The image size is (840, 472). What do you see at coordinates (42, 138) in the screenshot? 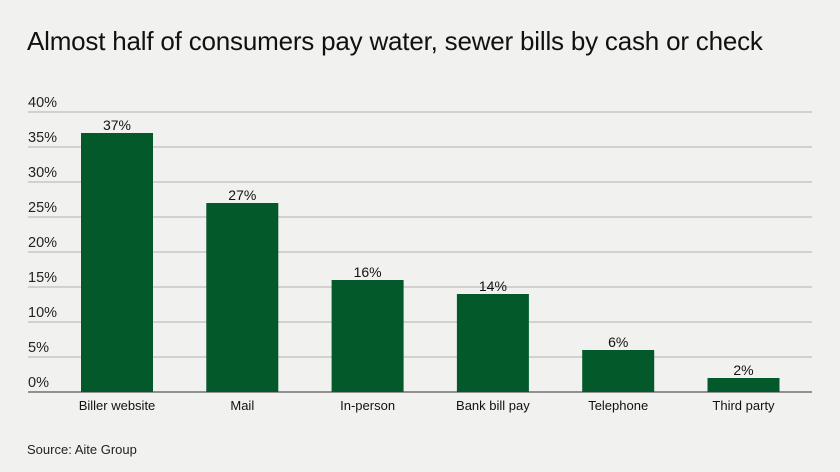
I see `y-tick-label: 35%` at bounding box center [42, 138].